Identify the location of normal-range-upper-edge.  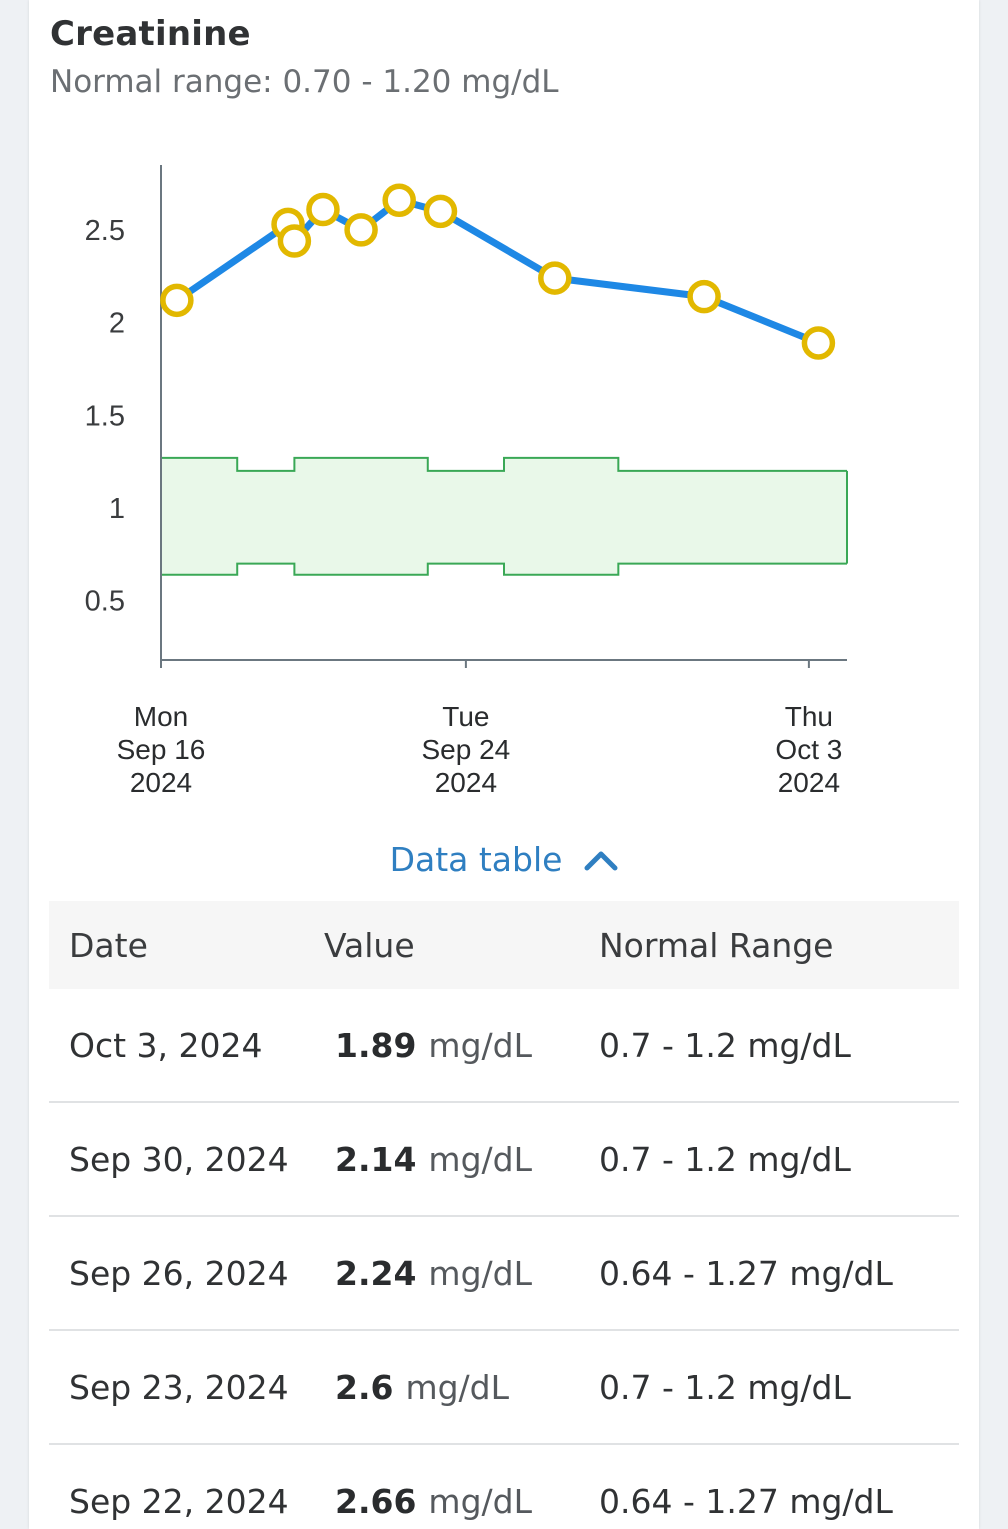
(504, 464).